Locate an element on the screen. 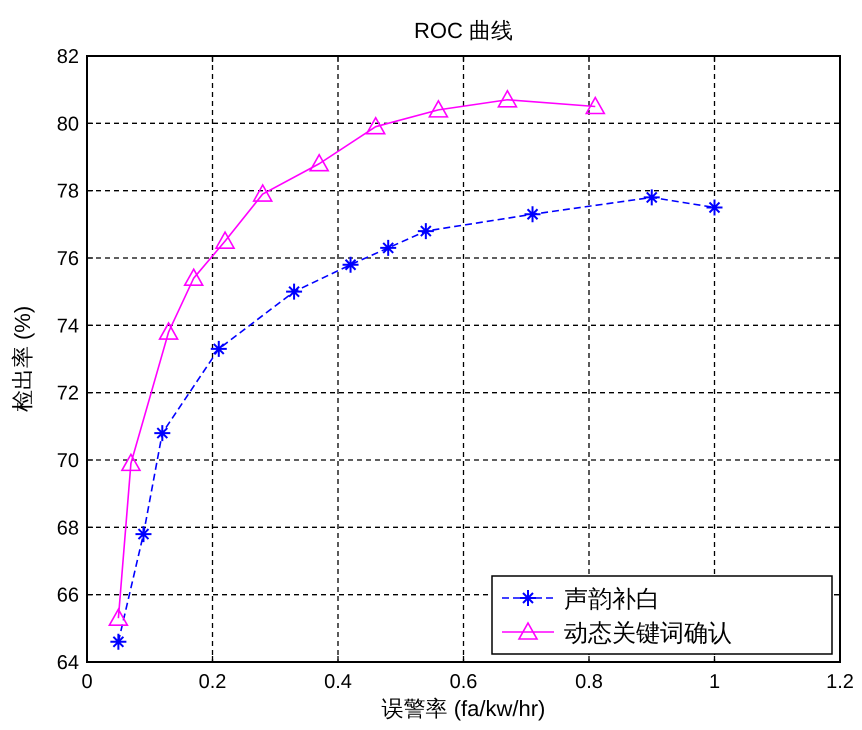 Image resolution: width=862 pixels, height=730 pixels. x-axis-title: 误警率 (fa/kw/hr) is located at coordinates (464, 708).